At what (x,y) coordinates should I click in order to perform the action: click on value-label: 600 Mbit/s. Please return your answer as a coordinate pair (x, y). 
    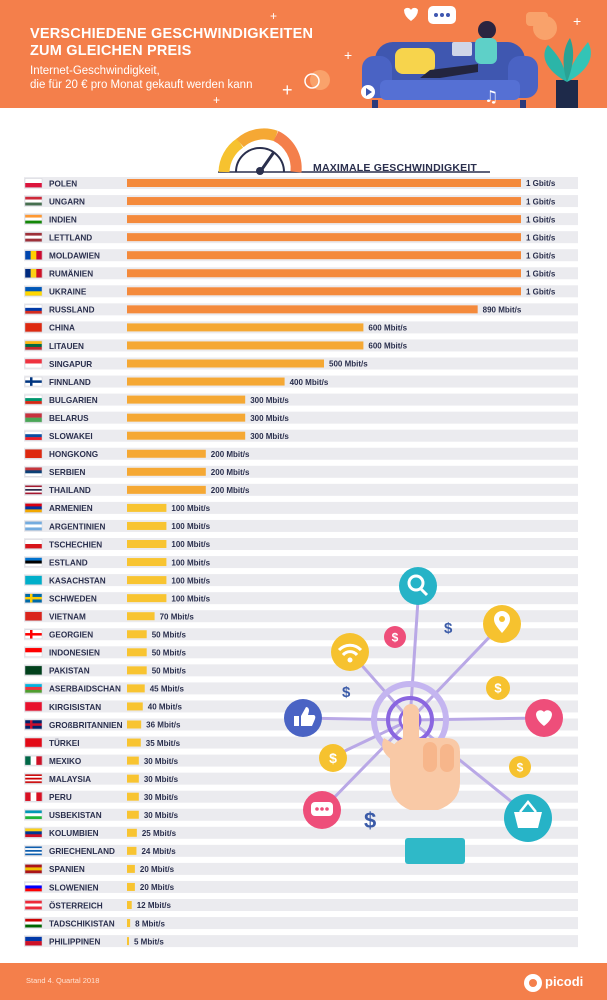
    Looking at the image, I should click on (387, 328).